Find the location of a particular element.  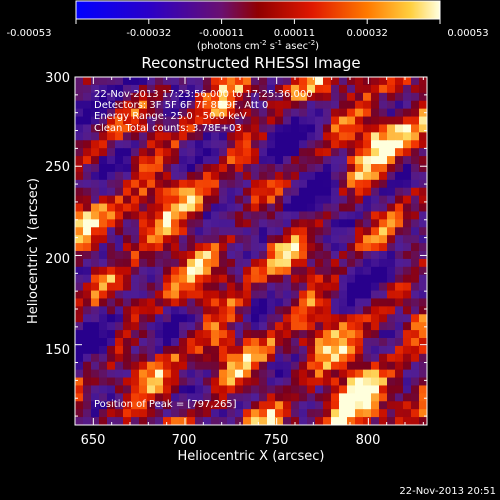

x-tick-label: 750 is located at coordinates (276, 440).